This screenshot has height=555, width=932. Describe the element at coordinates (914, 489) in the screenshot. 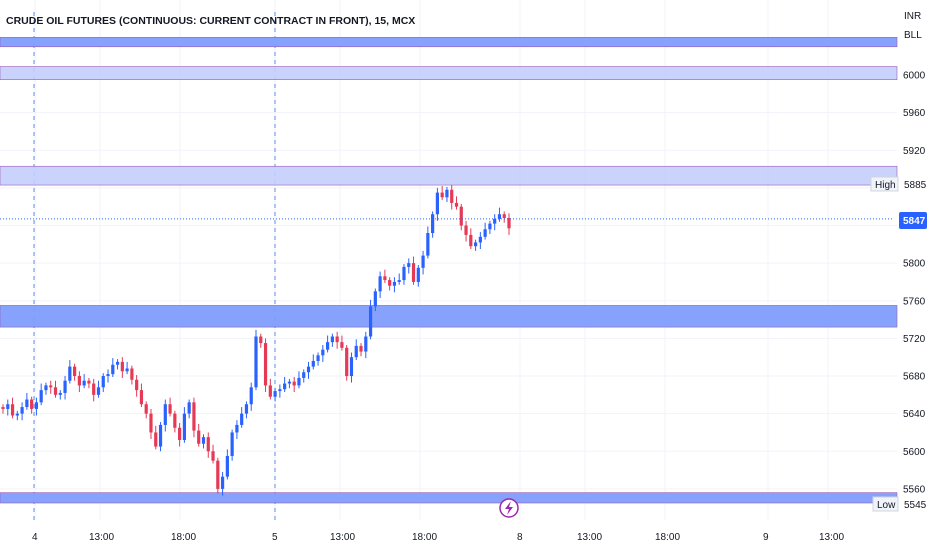

I see `price-tick-label: 5560` at that location.